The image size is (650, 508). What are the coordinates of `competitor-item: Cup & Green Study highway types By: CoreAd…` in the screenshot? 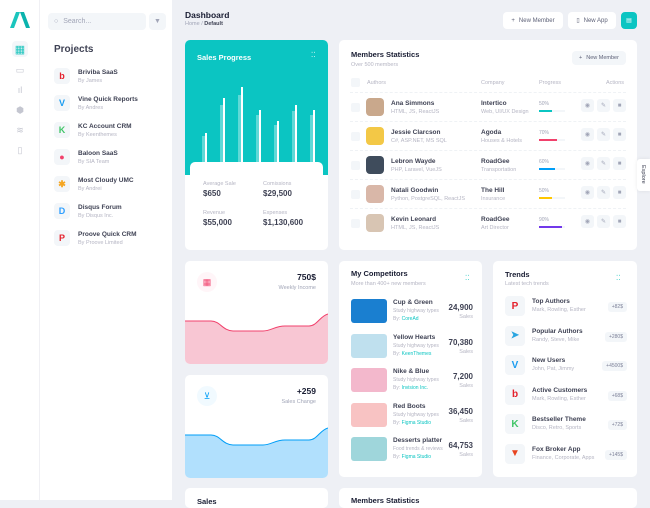 It's located at (412, 312).